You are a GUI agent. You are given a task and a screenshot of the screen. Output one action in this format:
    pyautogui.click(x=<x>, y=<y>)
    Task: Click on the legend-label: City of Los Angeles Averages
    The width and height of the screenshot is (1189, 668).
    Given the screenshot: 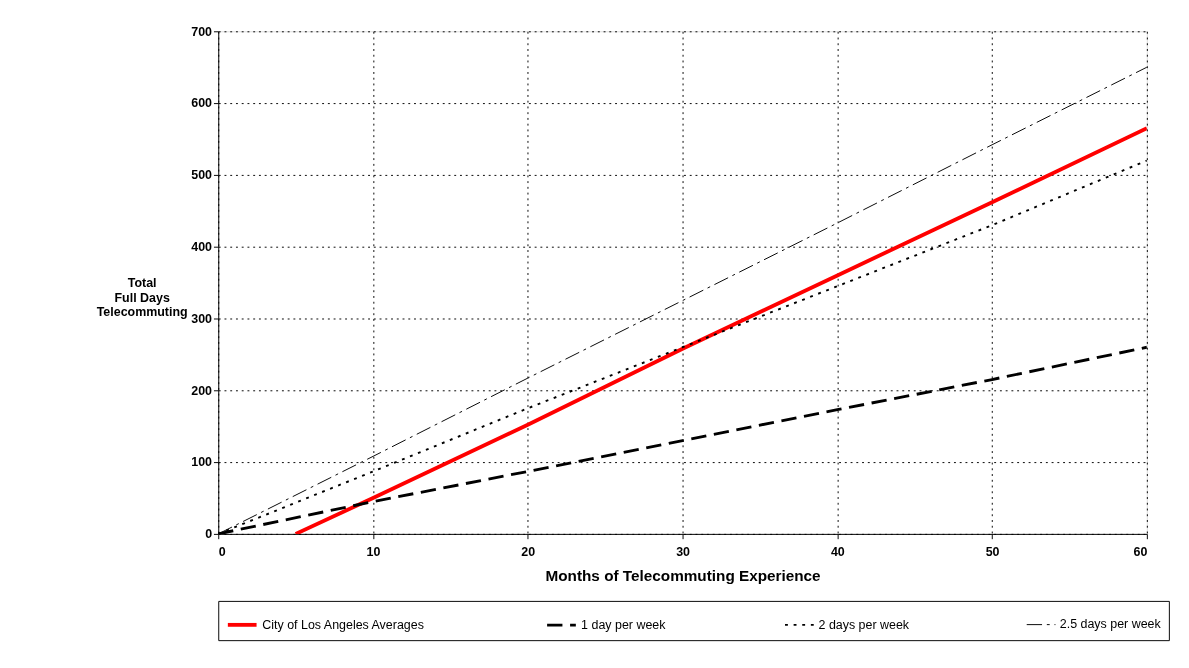 What is the action you would take?
    pyautogui.click(x=343, y=624)
    